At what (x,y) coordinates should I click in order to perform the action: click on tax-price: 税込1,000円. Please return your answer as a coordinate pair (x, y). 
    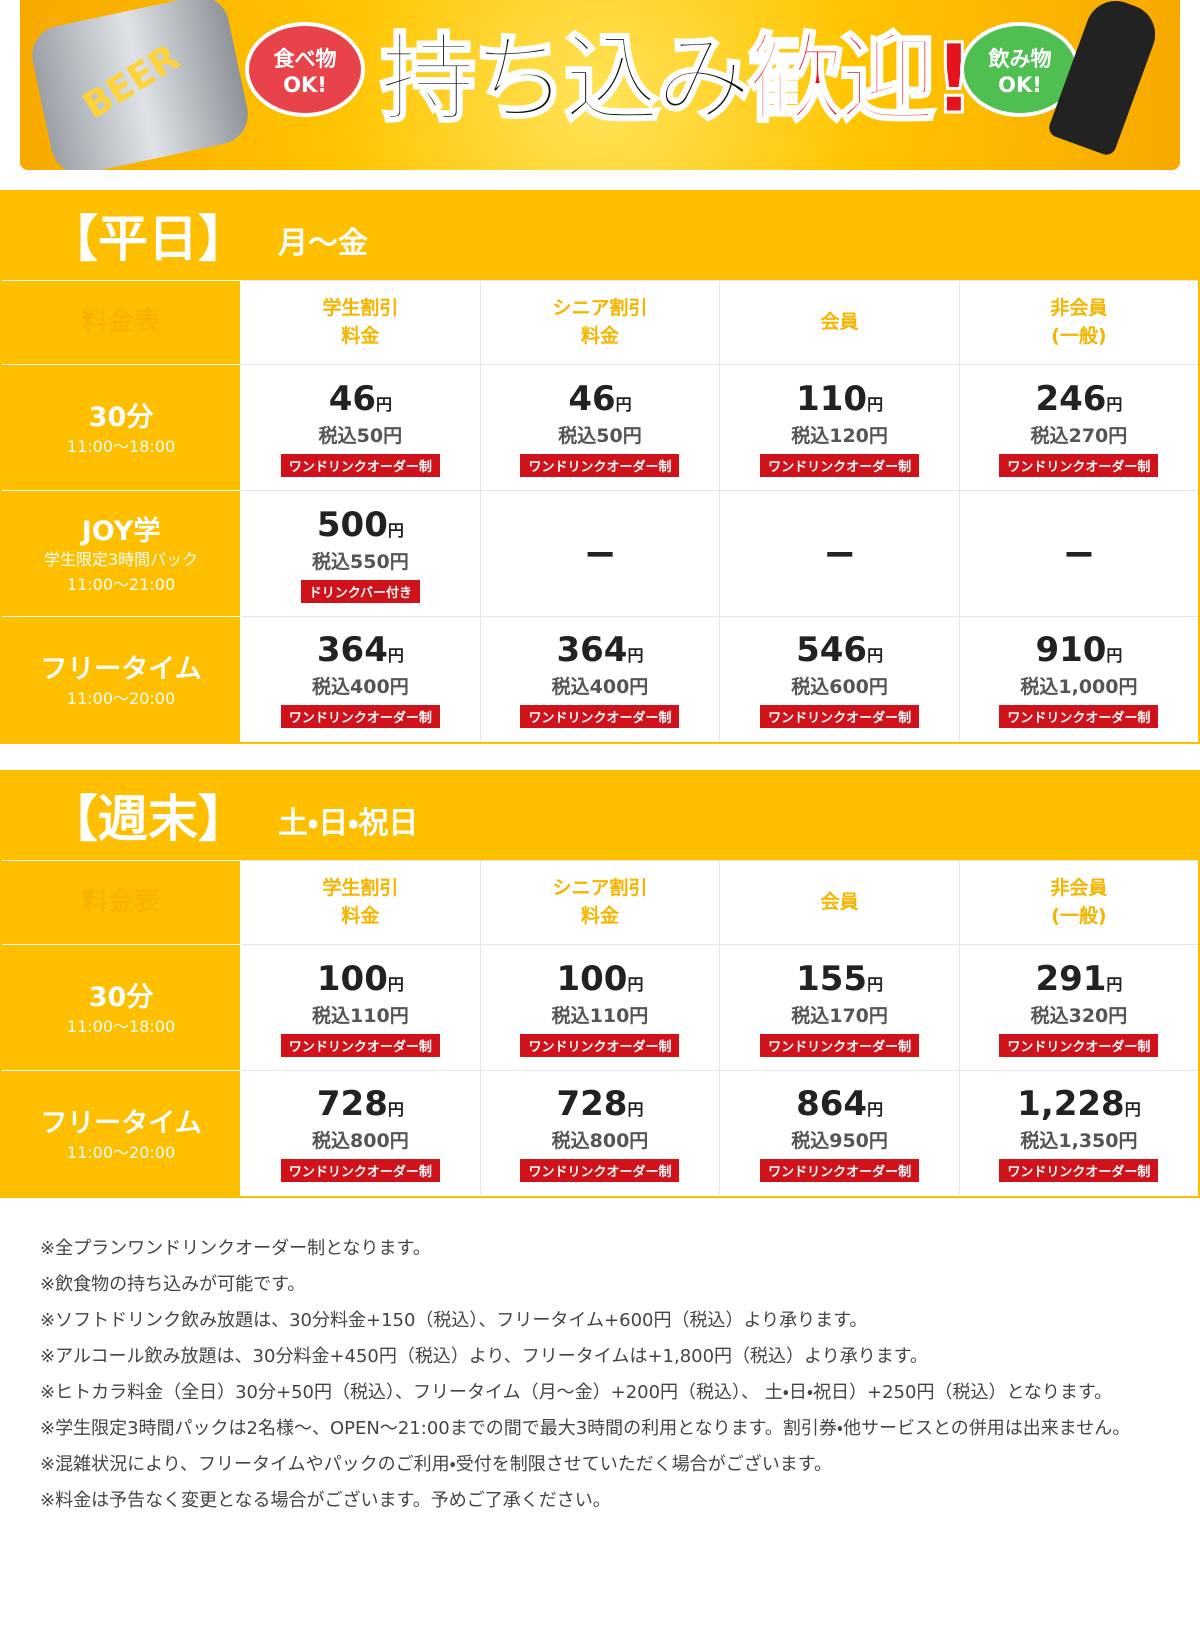
    Looking at the image, I should click on (1079, 687).